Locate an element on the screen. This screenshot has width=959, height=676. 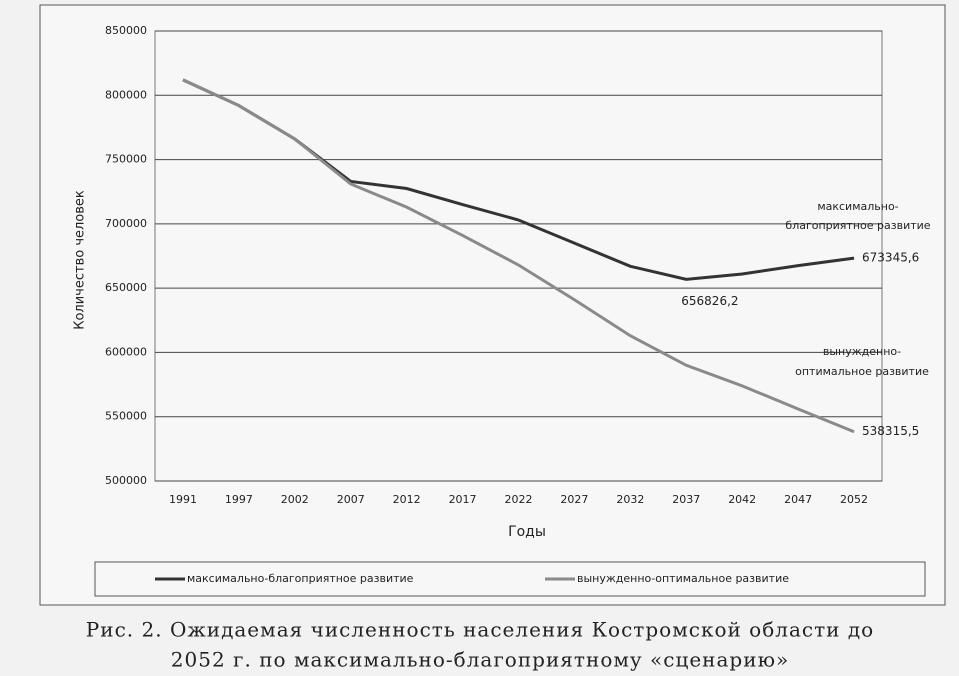
x-tick-label: 2047 is located at coordinates (798, 499).